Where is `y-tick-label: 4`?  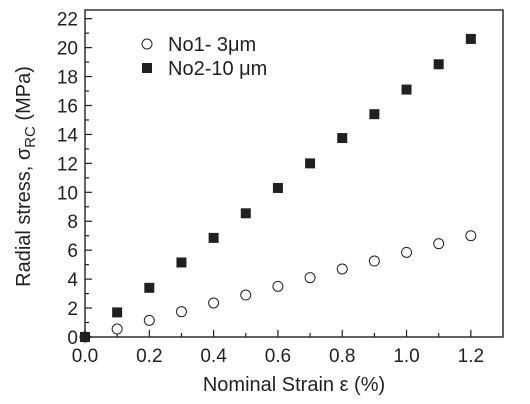
y-tick-label: 4 is located at coordinates (72, 280).